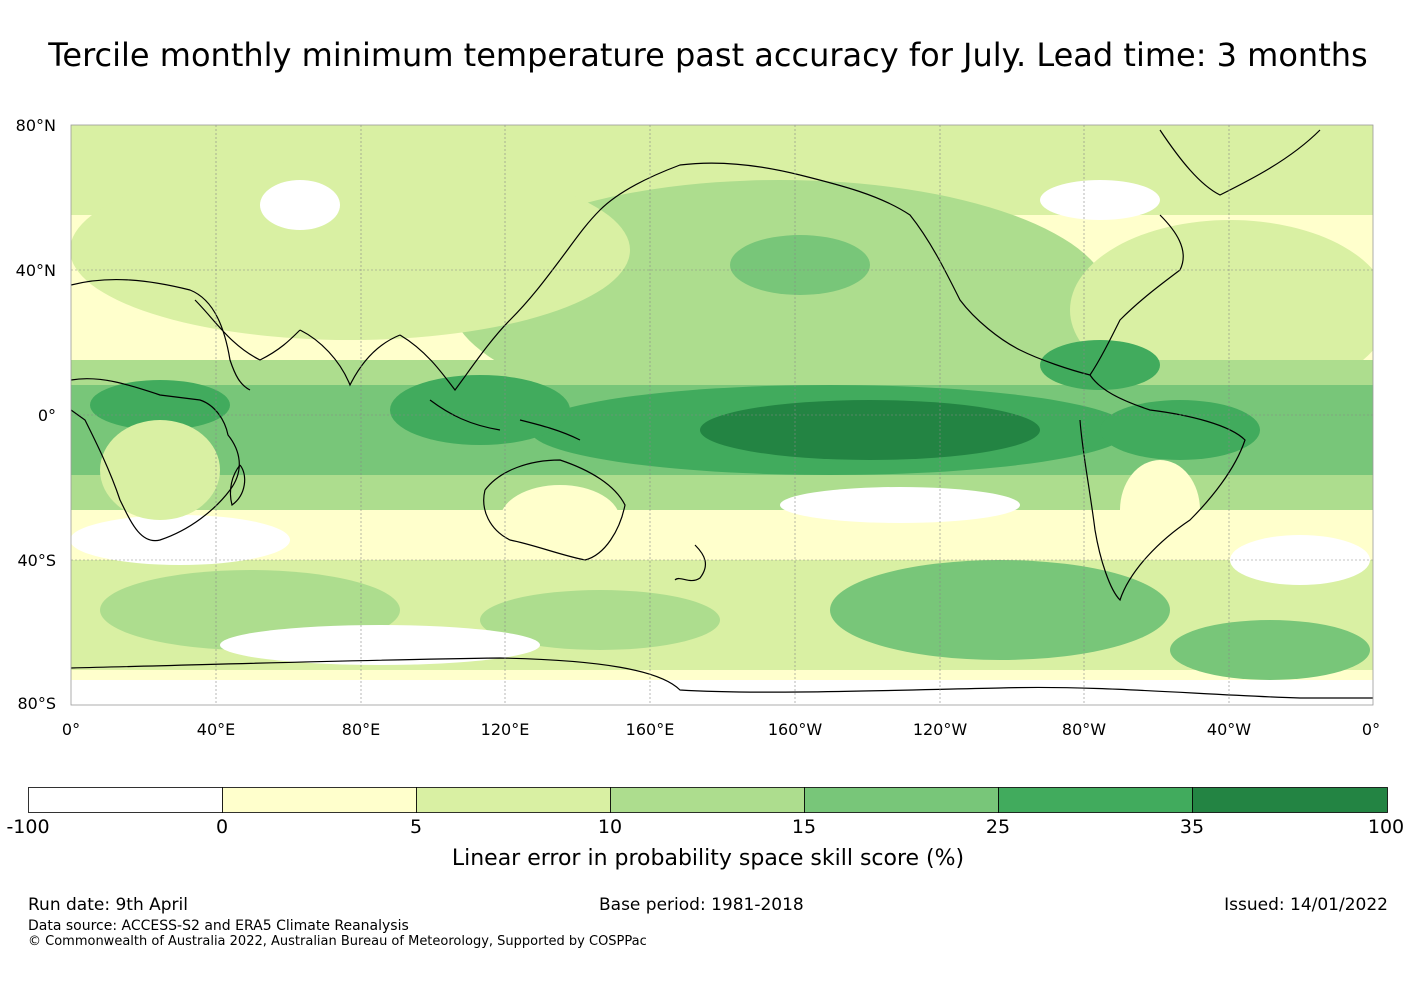  What do you see at coordinates (361, 729) in the screenshot?
I see `lon-label: 80°E` at bounding box center [361, 729].